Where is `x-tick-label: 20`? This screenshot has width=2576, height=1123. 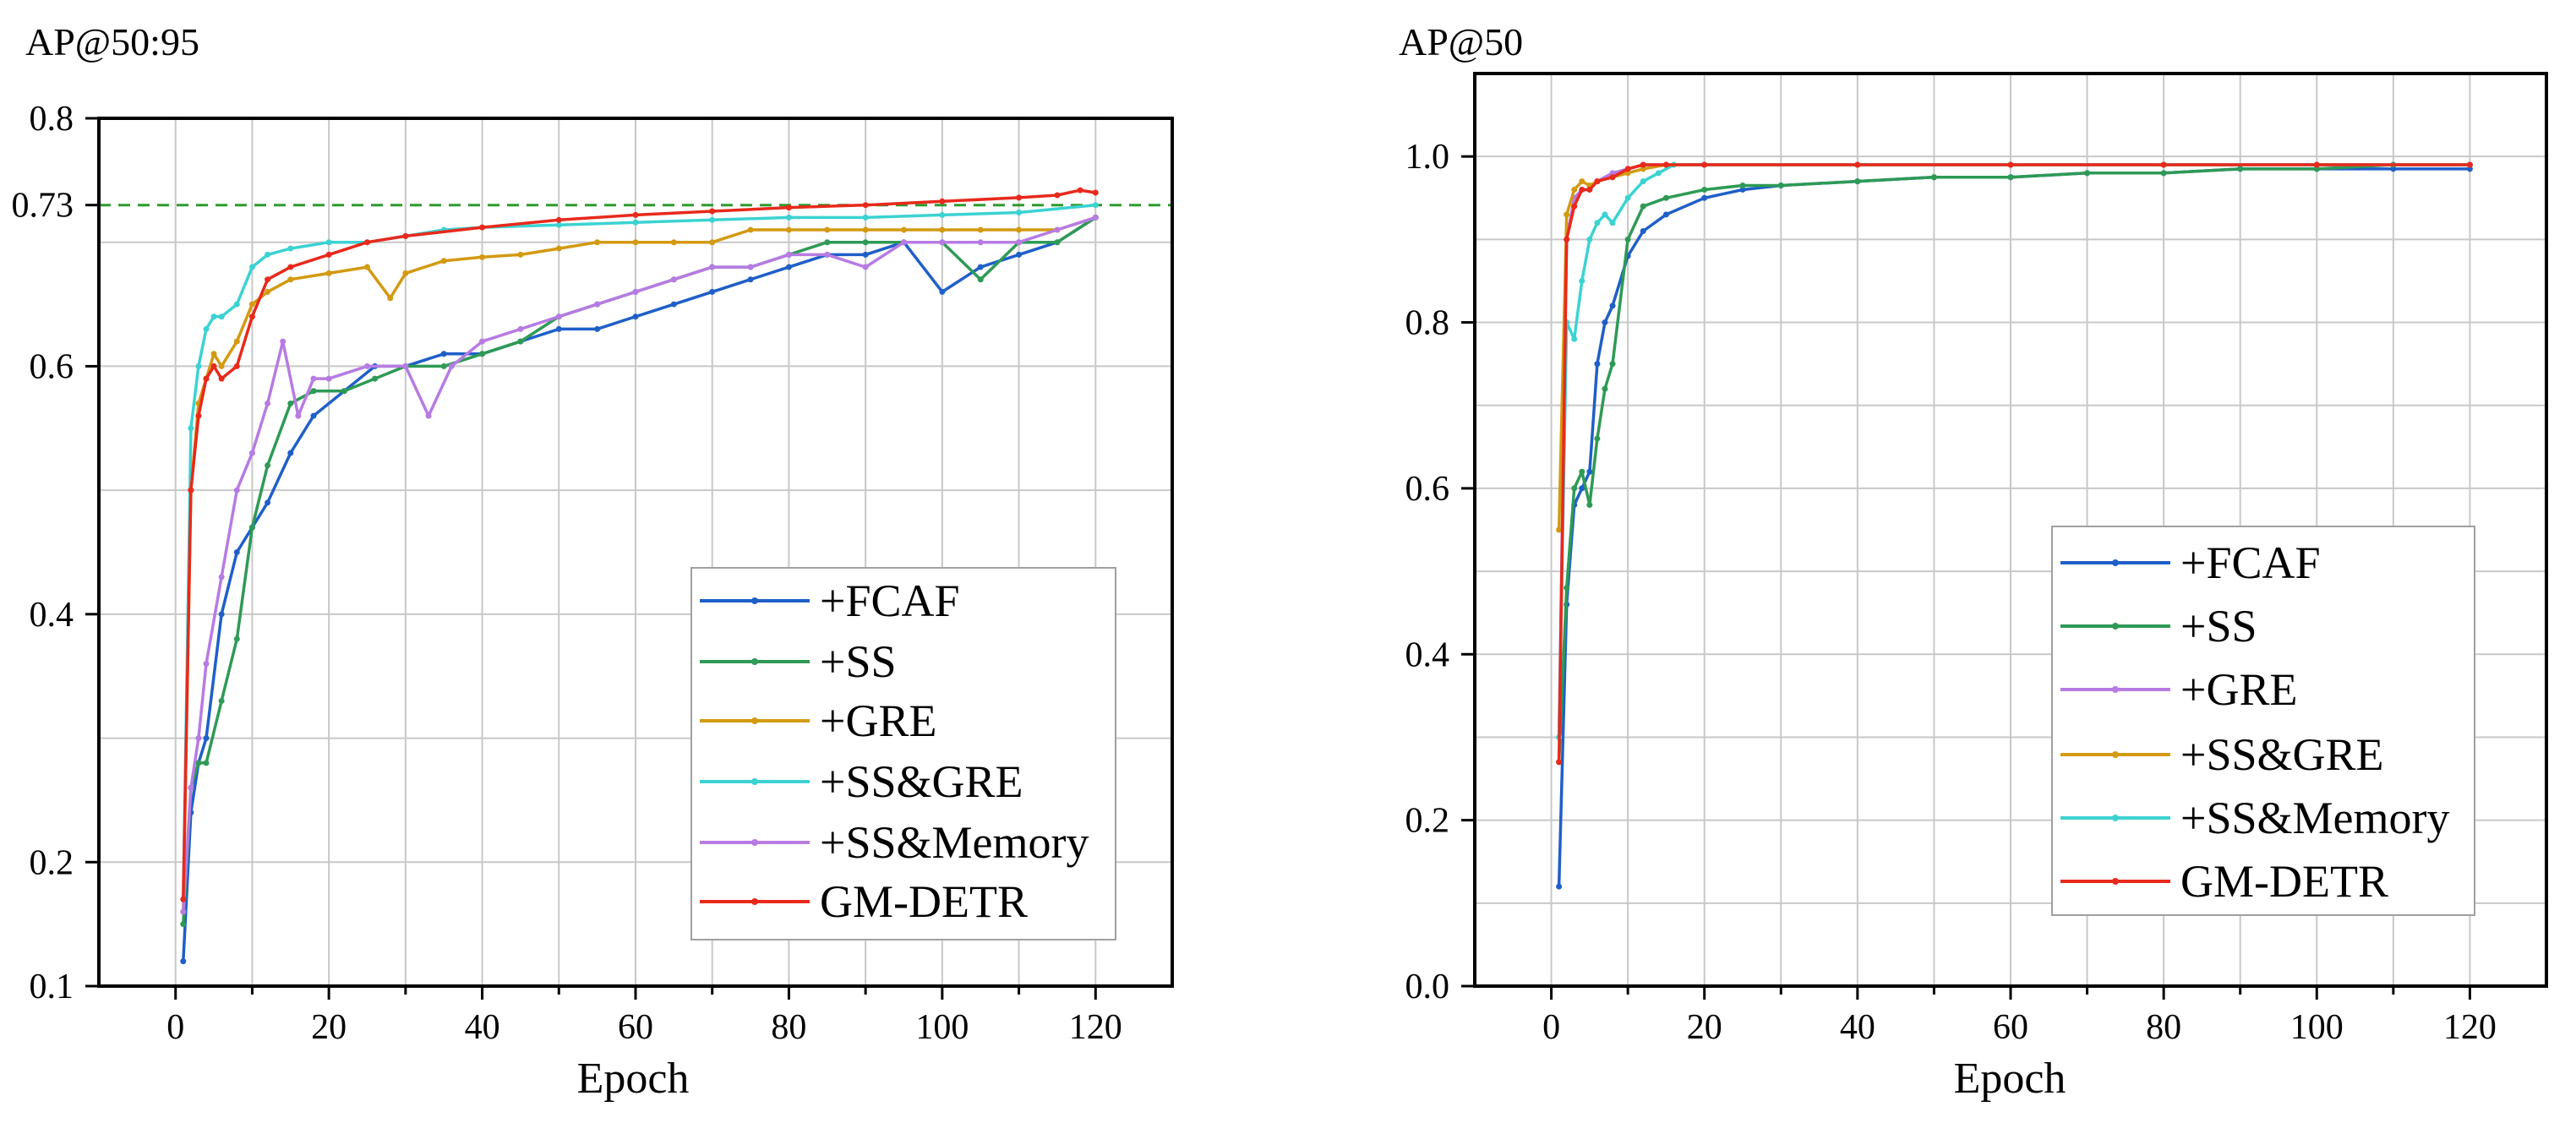 x-tick-label: 20 is located at coordinates (329, 1027).